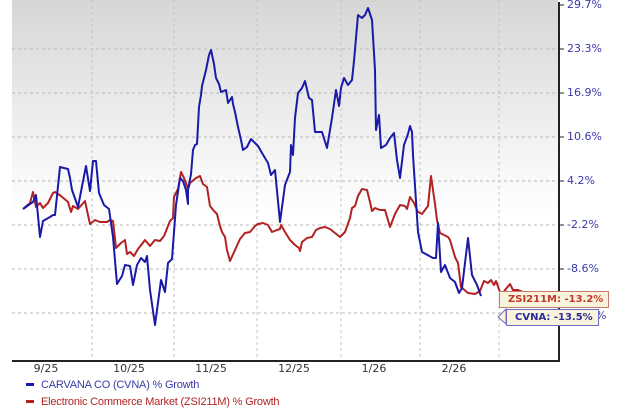 The height and width of the screenshot is (414, 620). What do you see at coordinates (30, 384) in the screenshot?
I see `legend-swatch-cvna` at bounding box center [30, 384].